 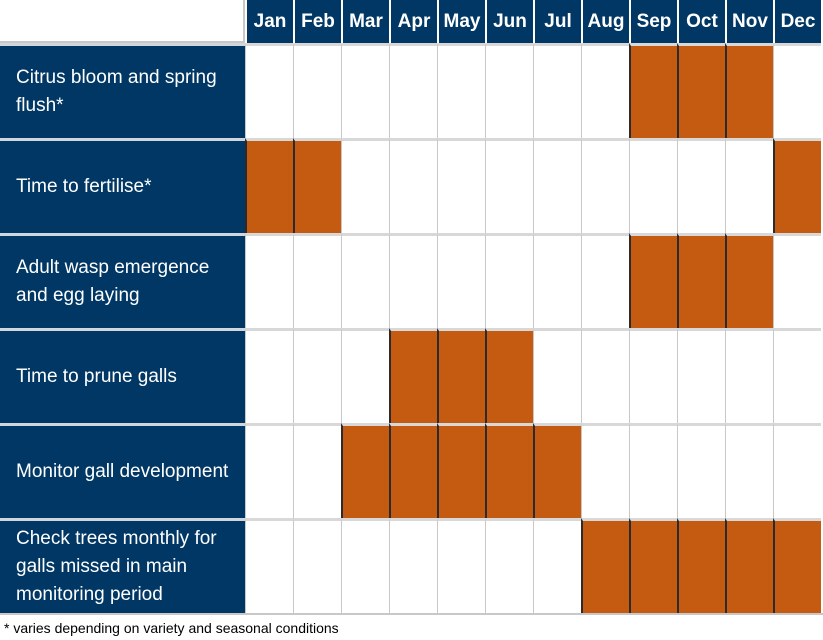 What do you see at coordinates (797, 21) in the screenshot?
I see `month-header-dec: Dec` at bounding box center [797, 21].